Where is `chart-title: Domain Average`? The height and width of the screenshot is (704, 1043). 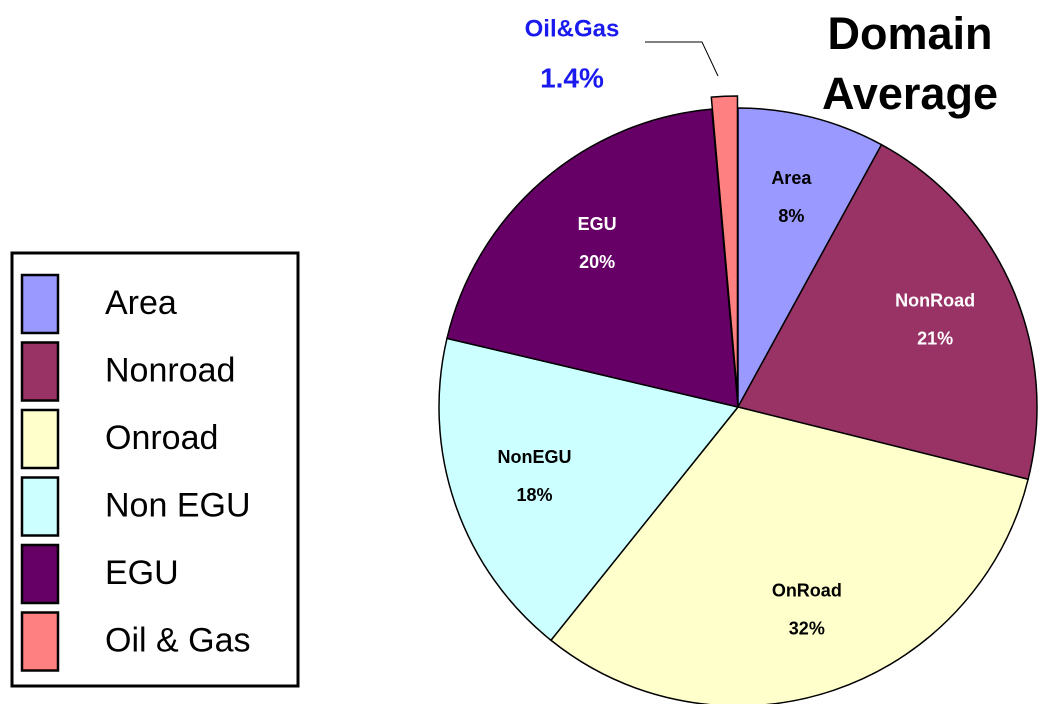
chart-title: Domain Average is located at coordinates (910, 63).